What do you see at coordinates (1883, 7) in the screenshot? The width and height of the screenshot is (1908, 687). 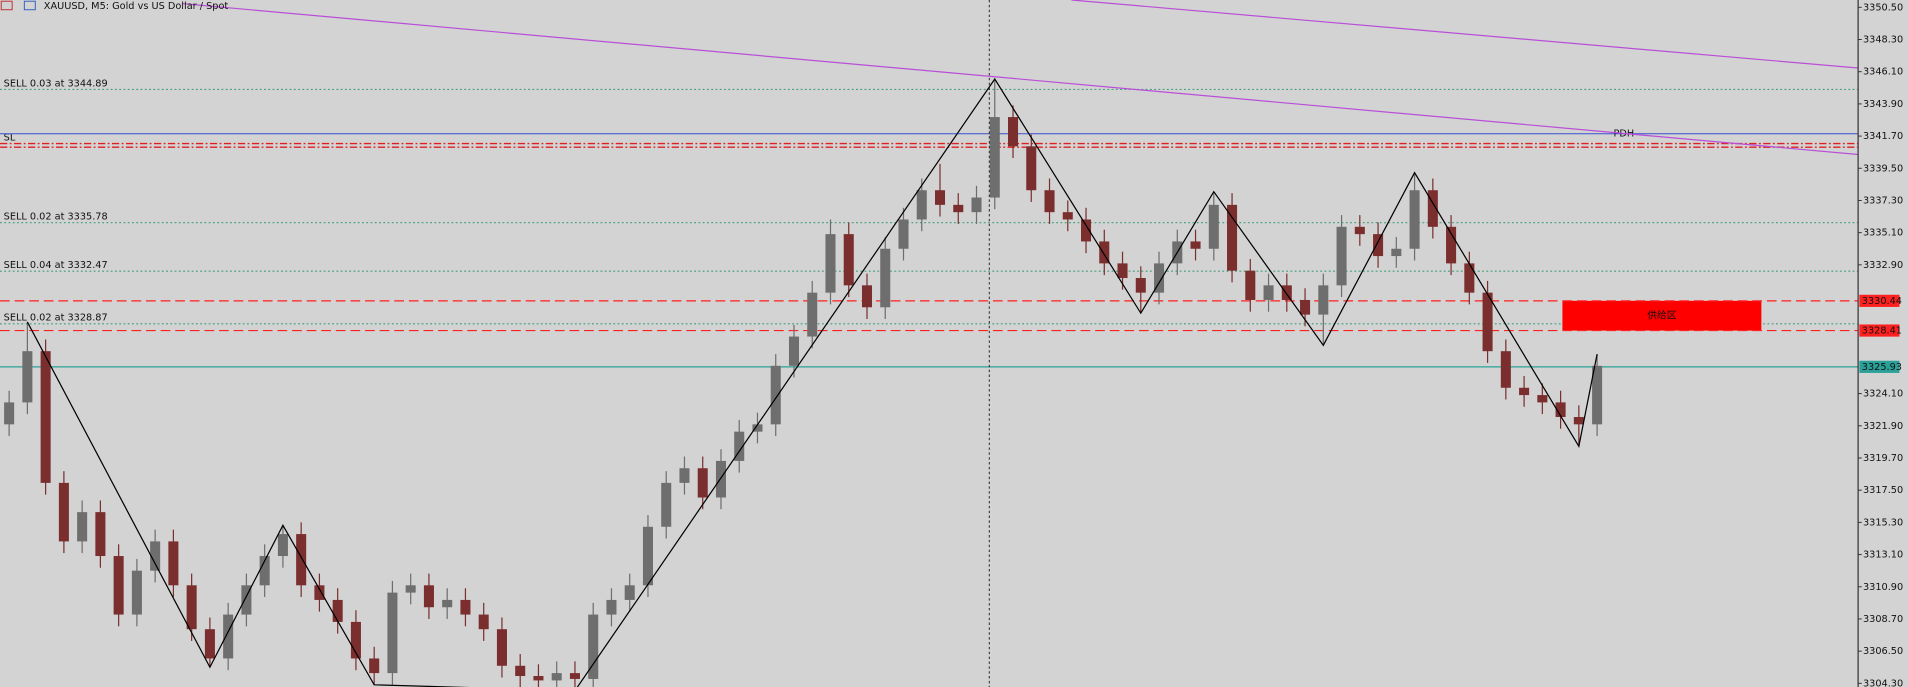 I see `y-tick-label: 3350.50` at bounding box center [1883, 7].